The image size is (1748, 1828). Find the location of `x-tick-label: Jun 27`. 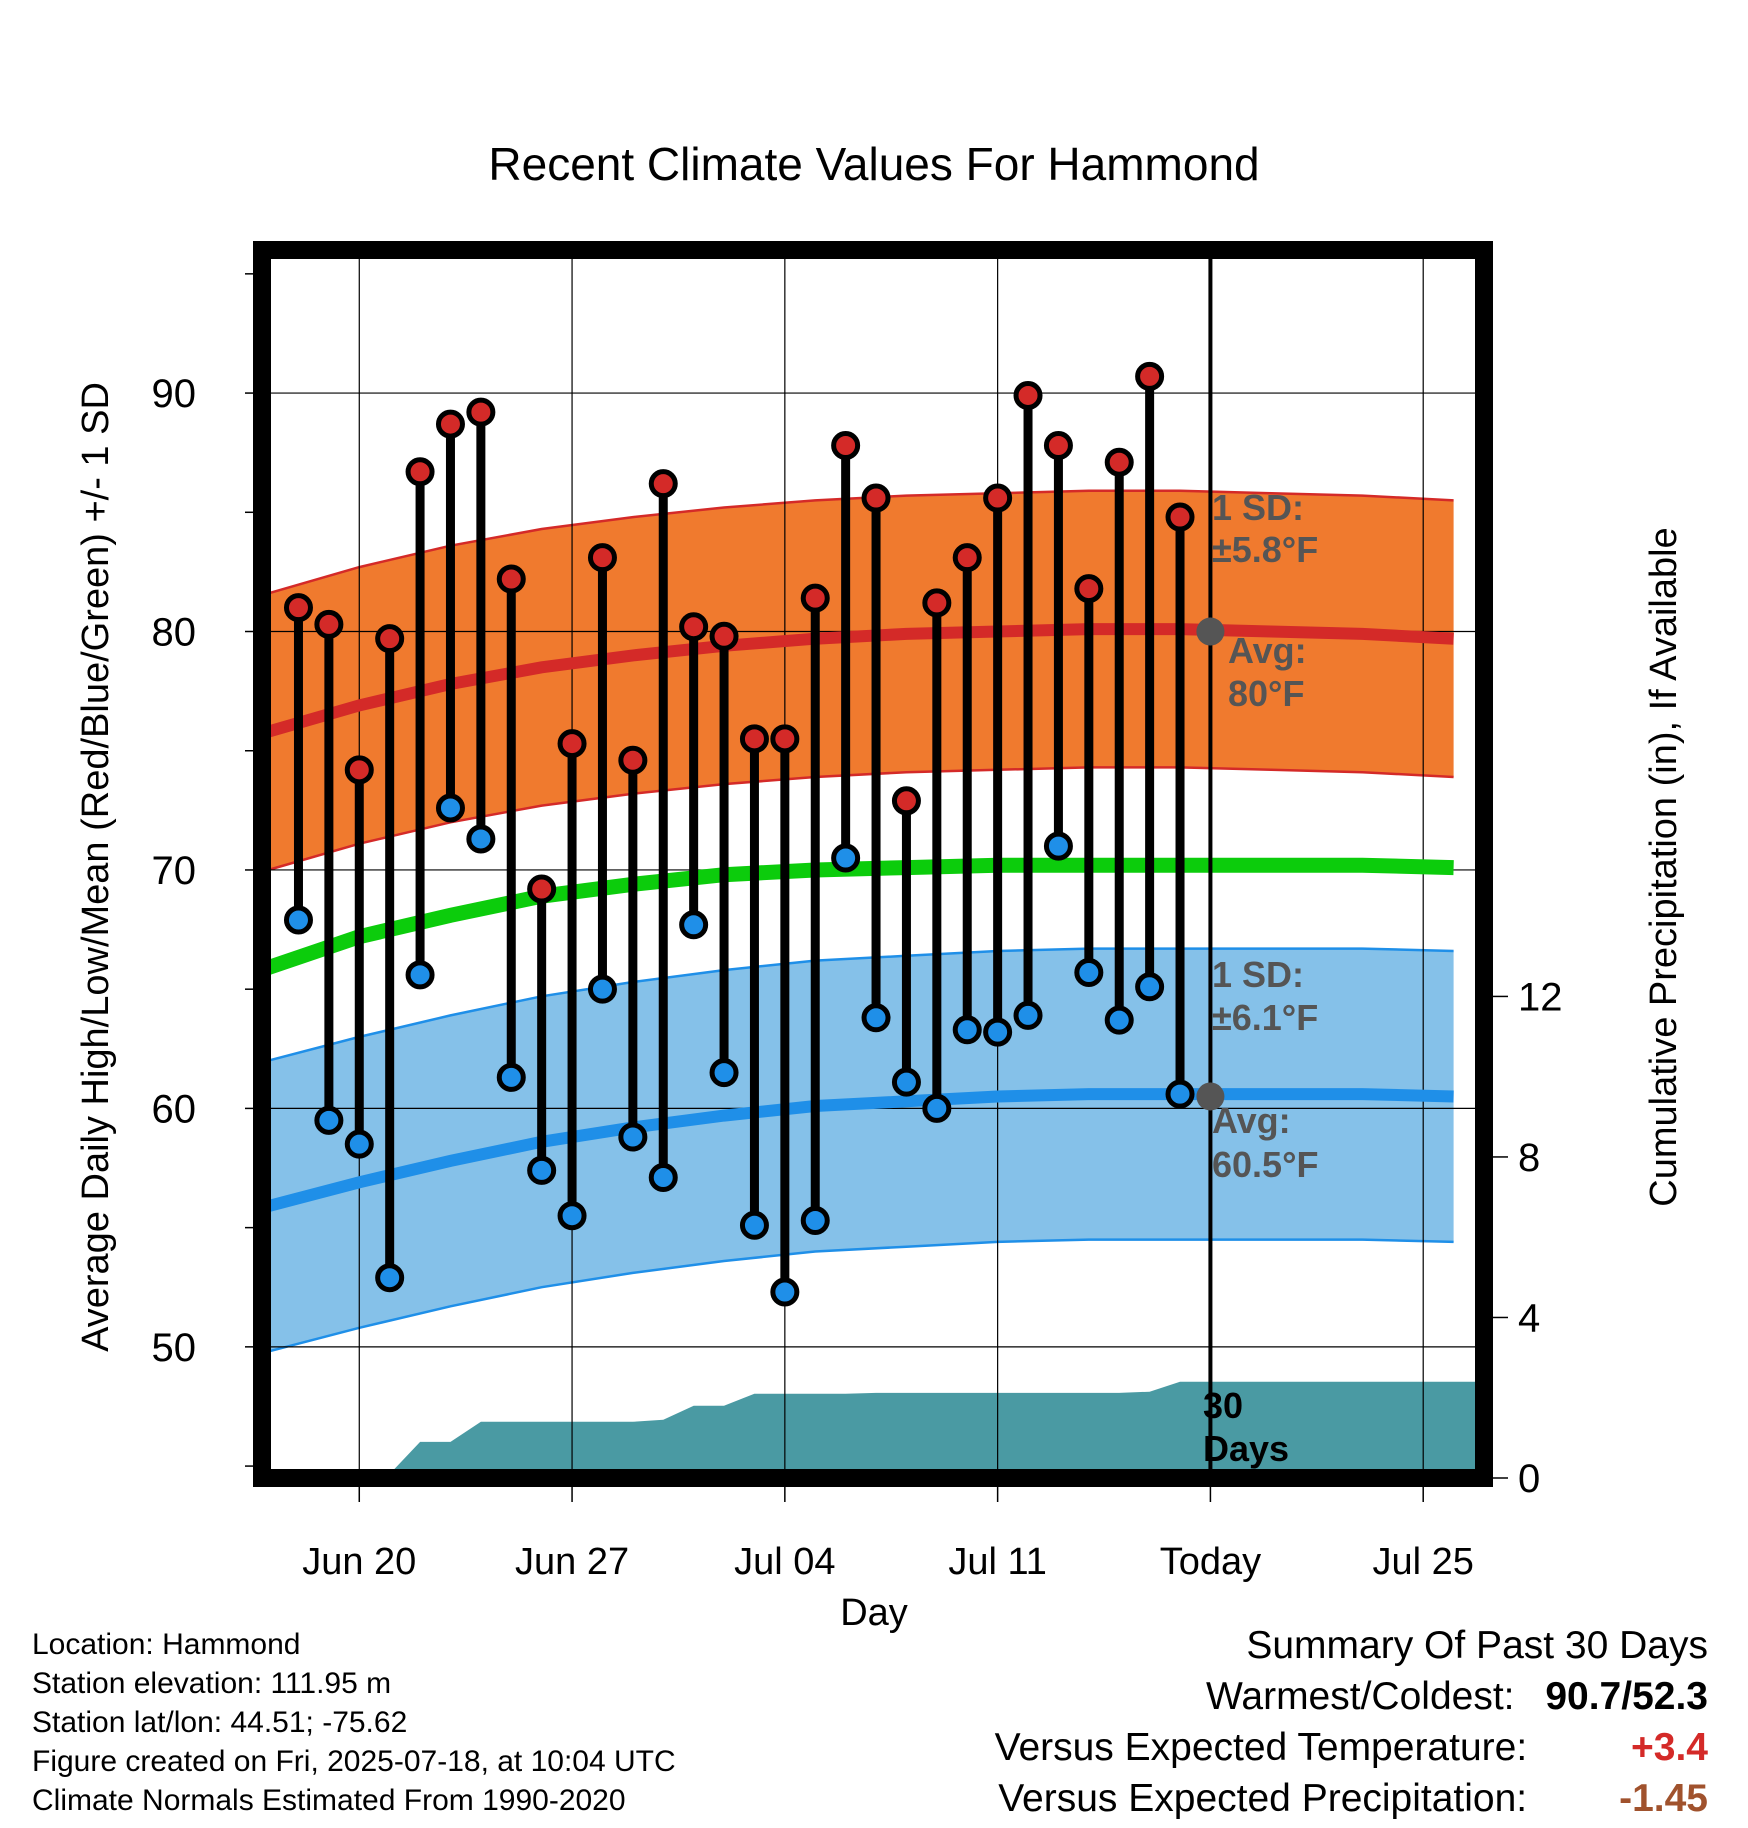

x-tick-label: Jun 27 is located at coordinates (572, 1562).